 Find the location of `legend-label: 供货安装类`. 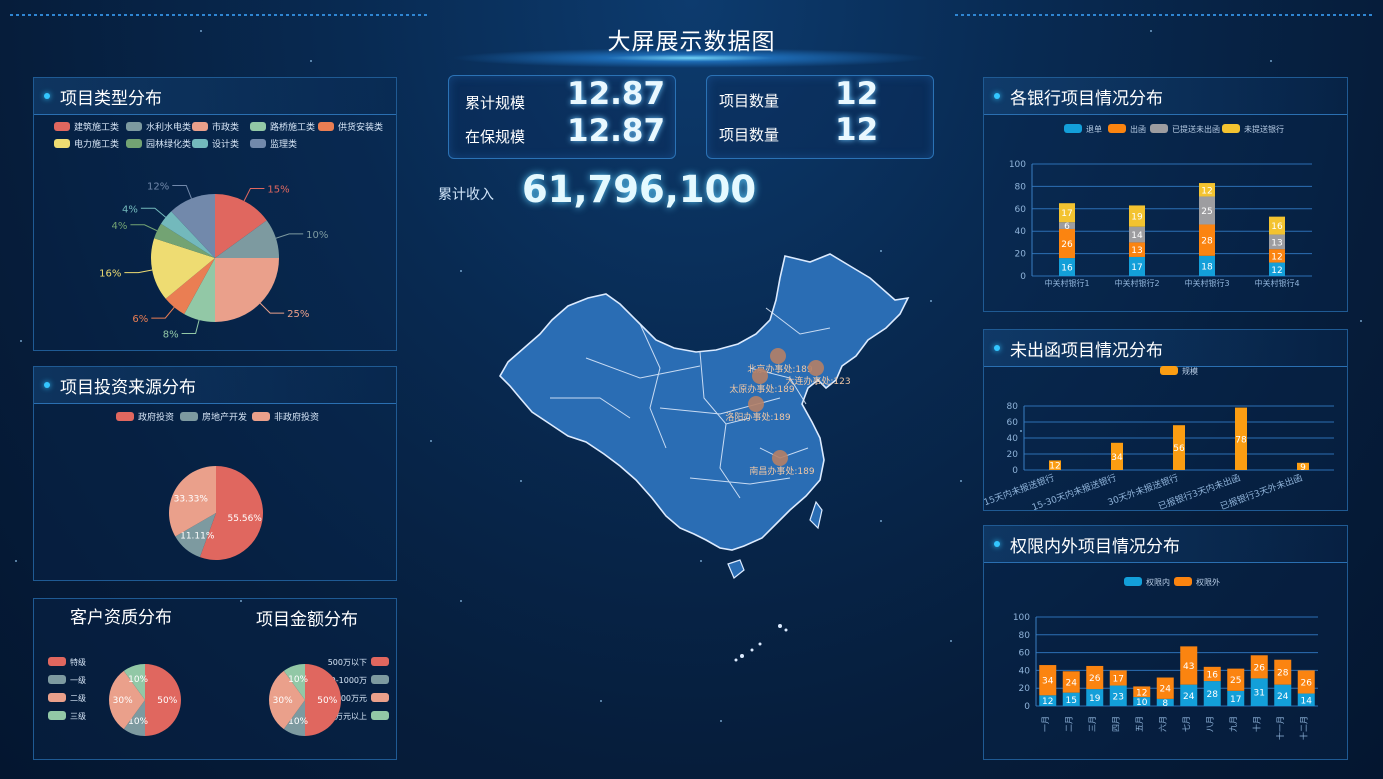

legend-label: 供货安装类 is located at coordinates (360, 127).